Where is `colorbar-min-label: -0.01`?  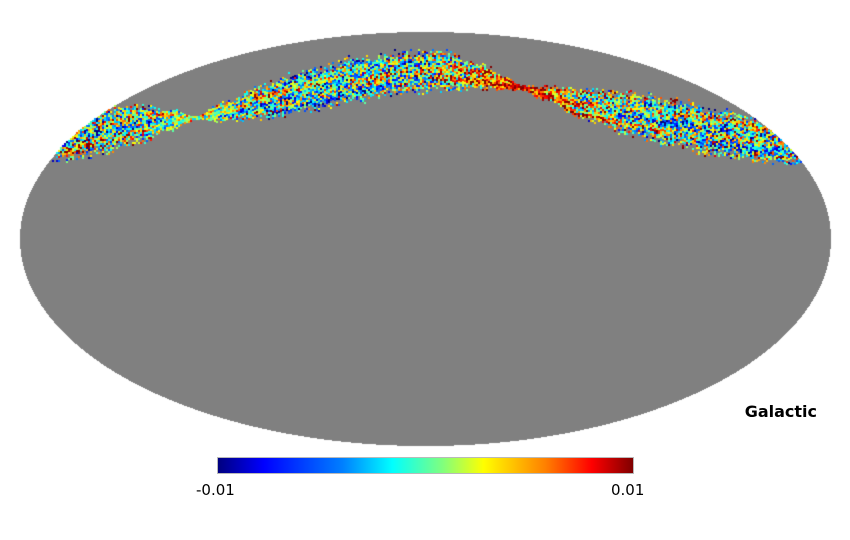 colorbar-min-label: -0.01 is located at coordinates (215, 490).